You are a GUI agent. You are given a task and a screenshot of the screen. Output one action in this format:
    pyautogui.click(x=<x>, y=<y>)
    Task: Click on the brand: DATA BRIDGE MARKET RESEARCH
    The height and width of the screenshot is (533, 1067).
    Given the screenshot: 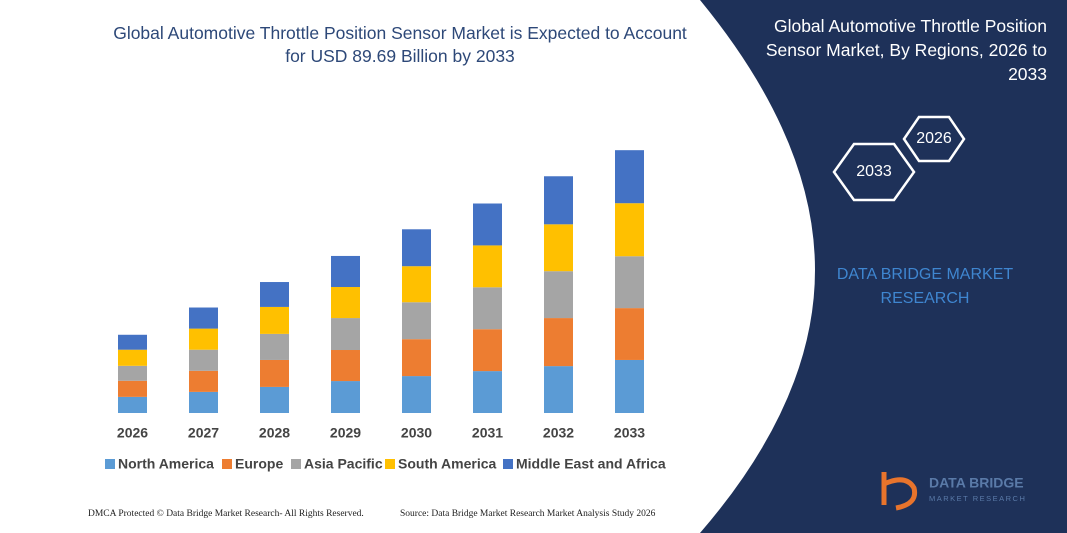 What is the action you would take?
    pyautogui.click(x=925, y=286)
    